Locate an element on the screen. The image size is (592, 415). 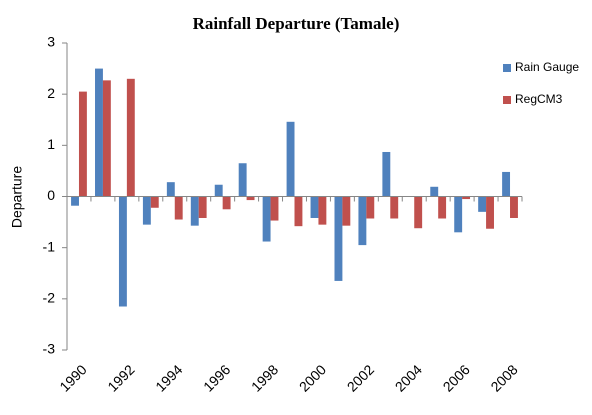
y-tick-label: 3 is located at coordinates (51, 42).